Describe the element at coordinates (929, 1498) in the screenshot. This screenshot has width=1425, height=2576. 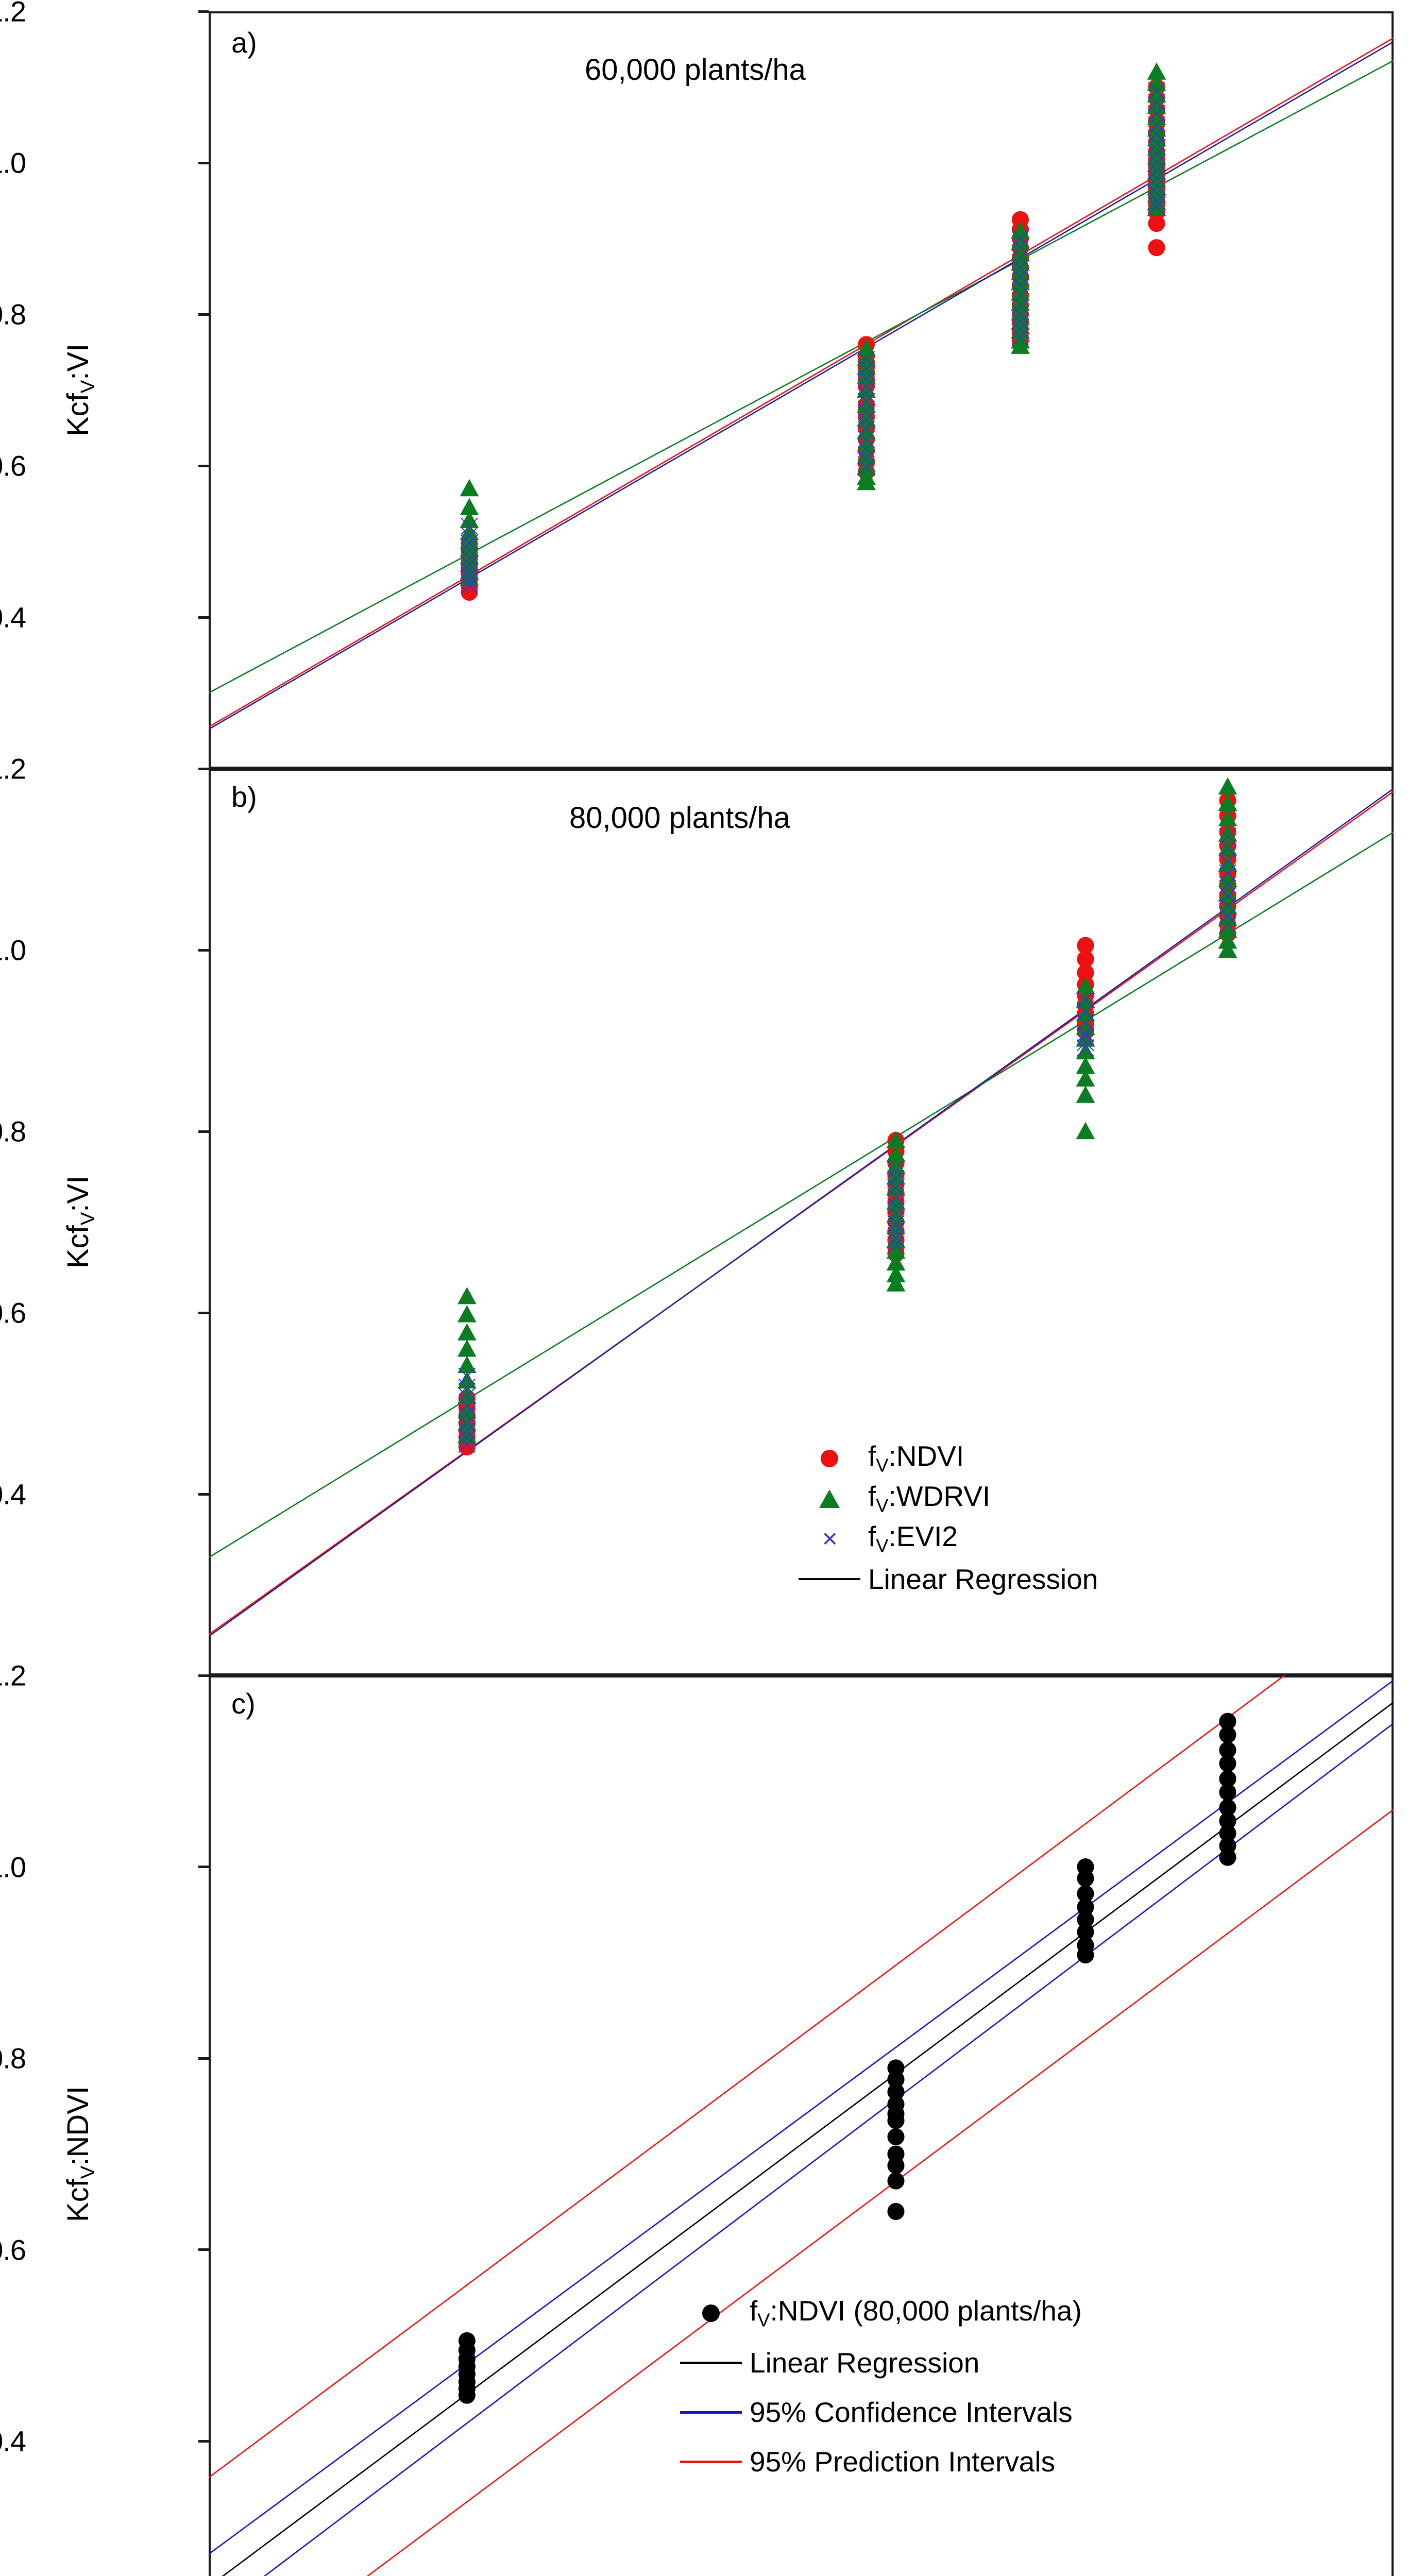
I see `legend-label: fV:WDRVI` at that location.